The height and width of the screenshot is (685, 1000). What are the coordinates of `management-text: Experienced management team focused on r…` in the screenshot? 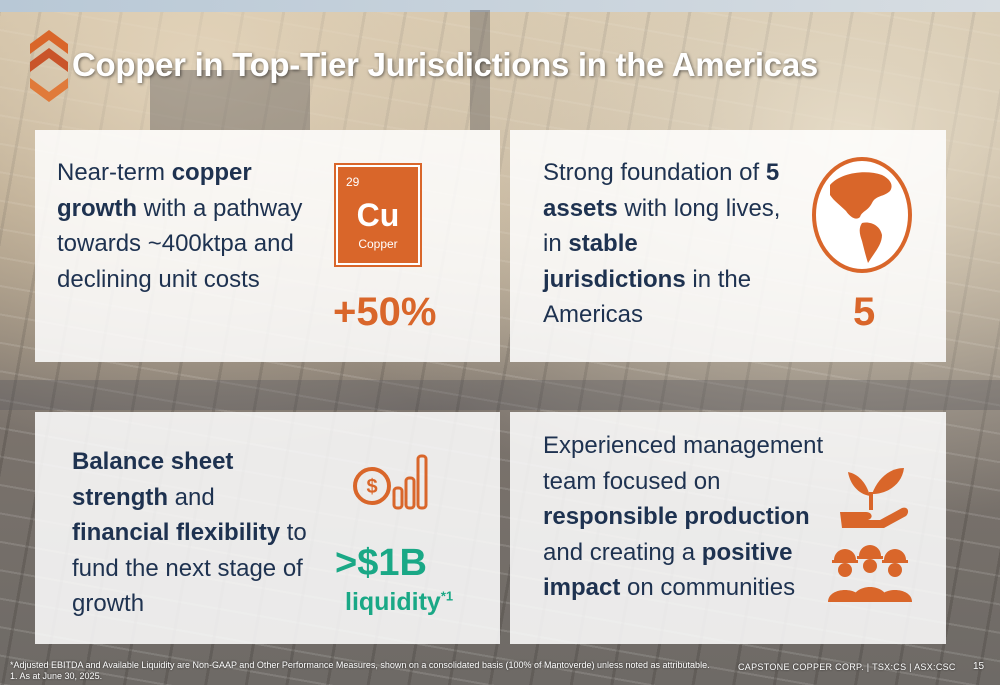 It's located at (683, 516).